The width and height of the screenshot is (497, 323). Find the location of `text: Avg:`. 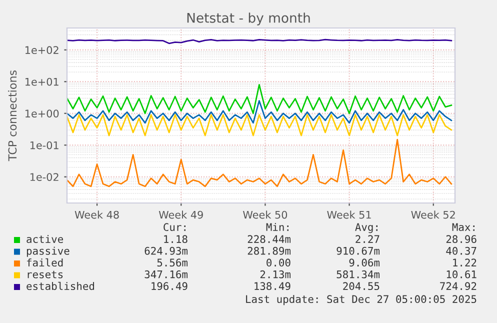

text: Avg: is located at coordinates (366, 228).